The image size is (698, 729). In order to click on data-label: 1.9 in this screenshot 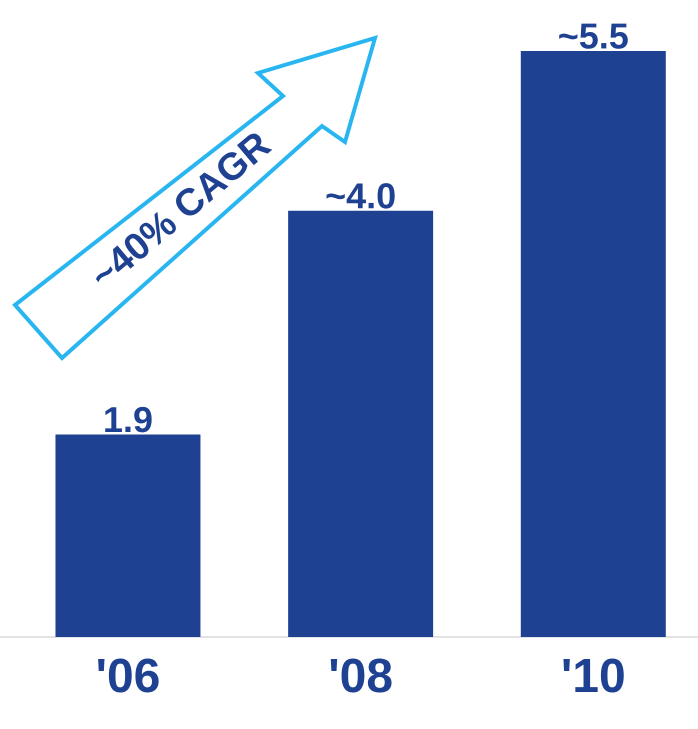, I will do `click(128, 419)`.